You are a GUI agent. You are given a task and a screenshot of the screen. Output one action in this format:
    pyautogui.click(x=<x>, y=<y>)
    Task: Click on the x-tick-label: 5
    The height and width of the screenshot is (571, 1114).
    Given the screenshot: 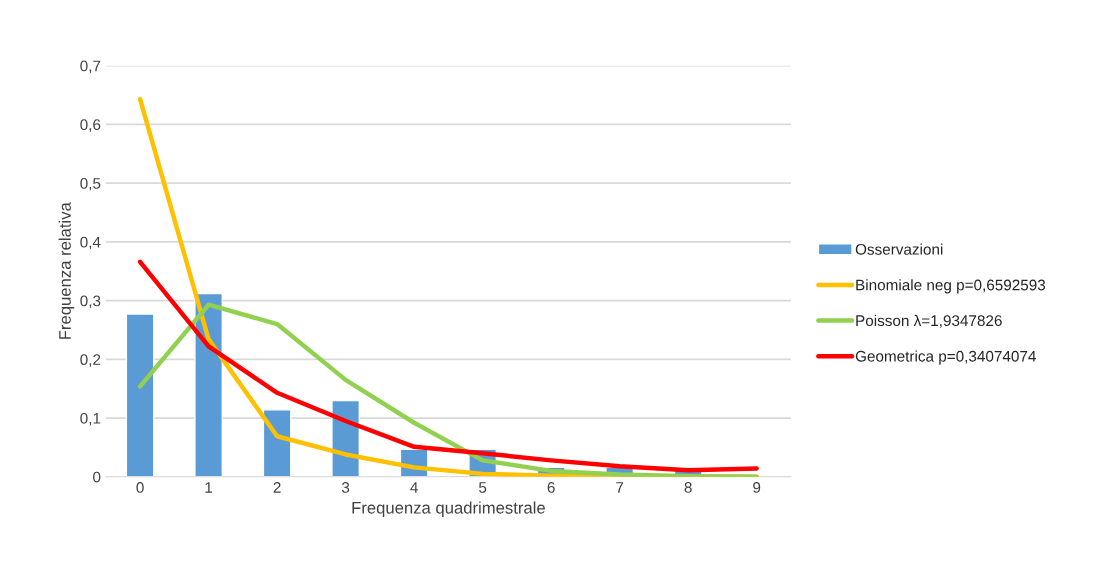 What is the action you would take?
    pyautogui.click(x=483, y=487)
    